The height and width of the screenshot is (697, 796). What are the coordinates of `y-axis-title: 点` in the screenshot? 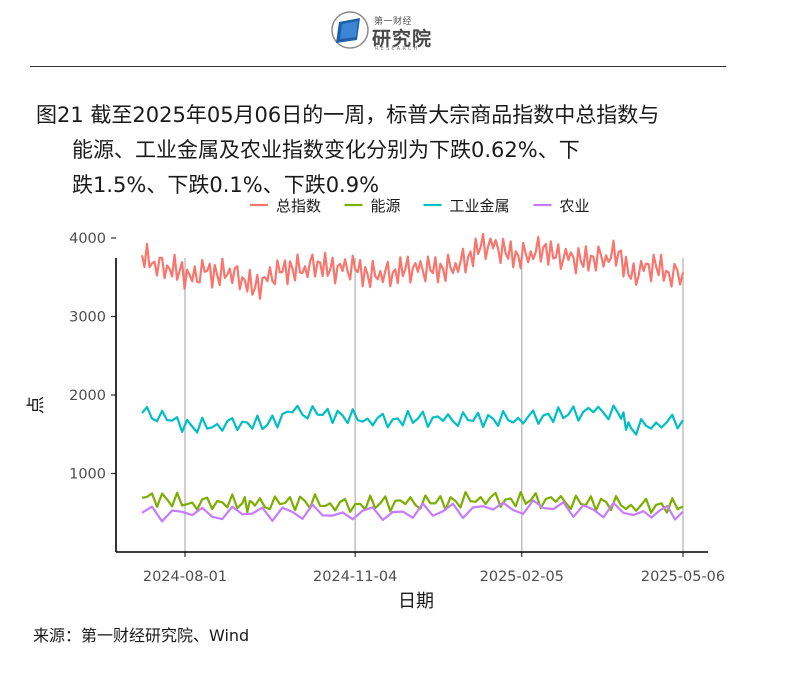 It's located at (36, 405).